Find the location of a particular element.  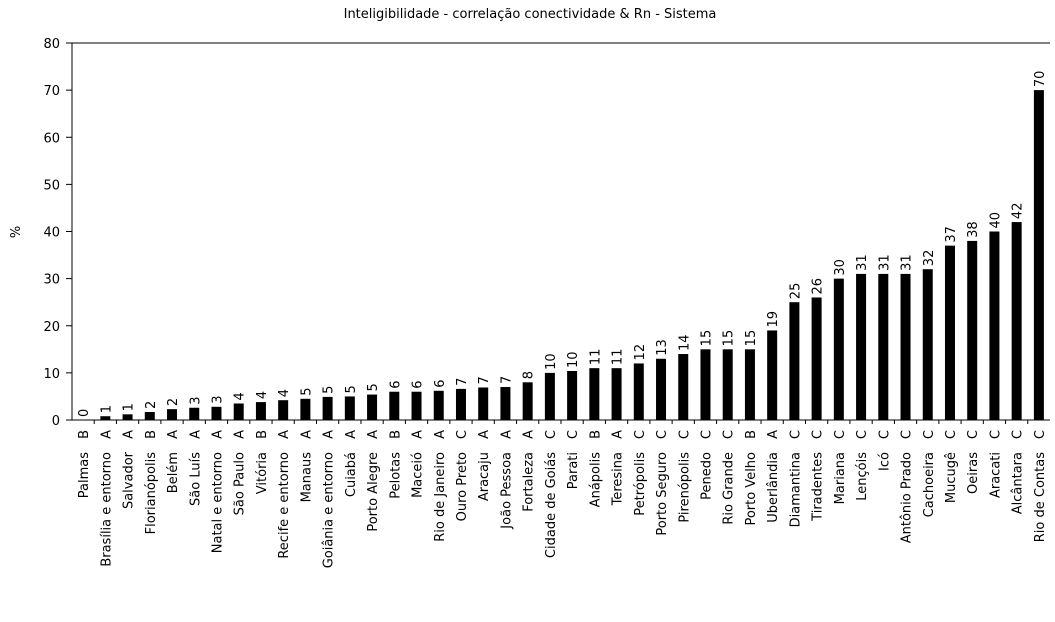

y-tick-label: 80 is located at coordinates (51, 44).